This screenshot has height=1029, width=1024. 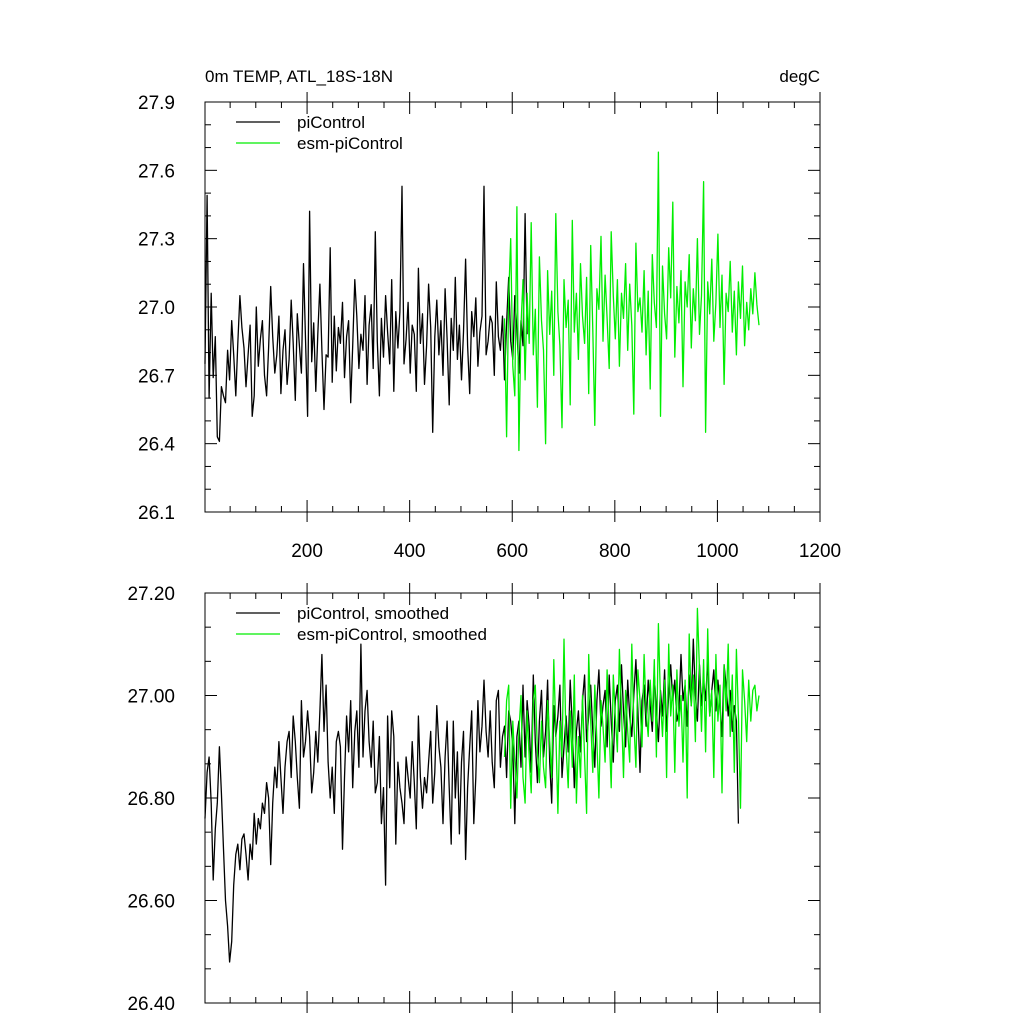 I want to click on y-tick-label: 27.00, so click(x=151, y=697).